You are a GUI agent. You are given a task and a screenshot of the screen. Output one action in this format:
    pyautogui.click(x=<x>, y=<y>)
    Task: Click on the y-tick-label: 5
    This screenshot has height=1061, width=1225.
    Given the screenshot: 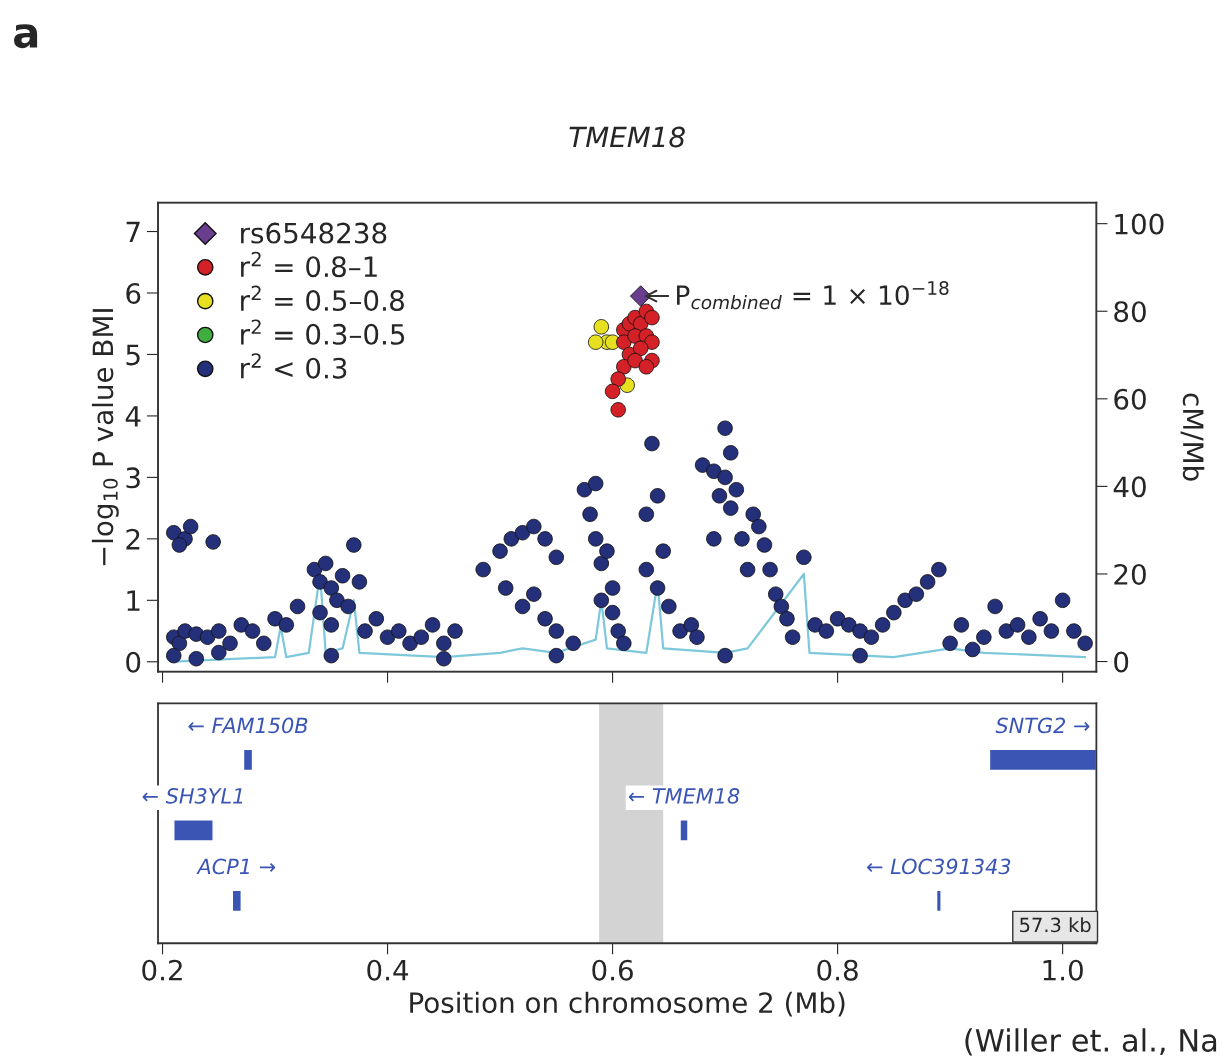 What is the action you would take?
    pyautogui.click(x=133, y=355)
    